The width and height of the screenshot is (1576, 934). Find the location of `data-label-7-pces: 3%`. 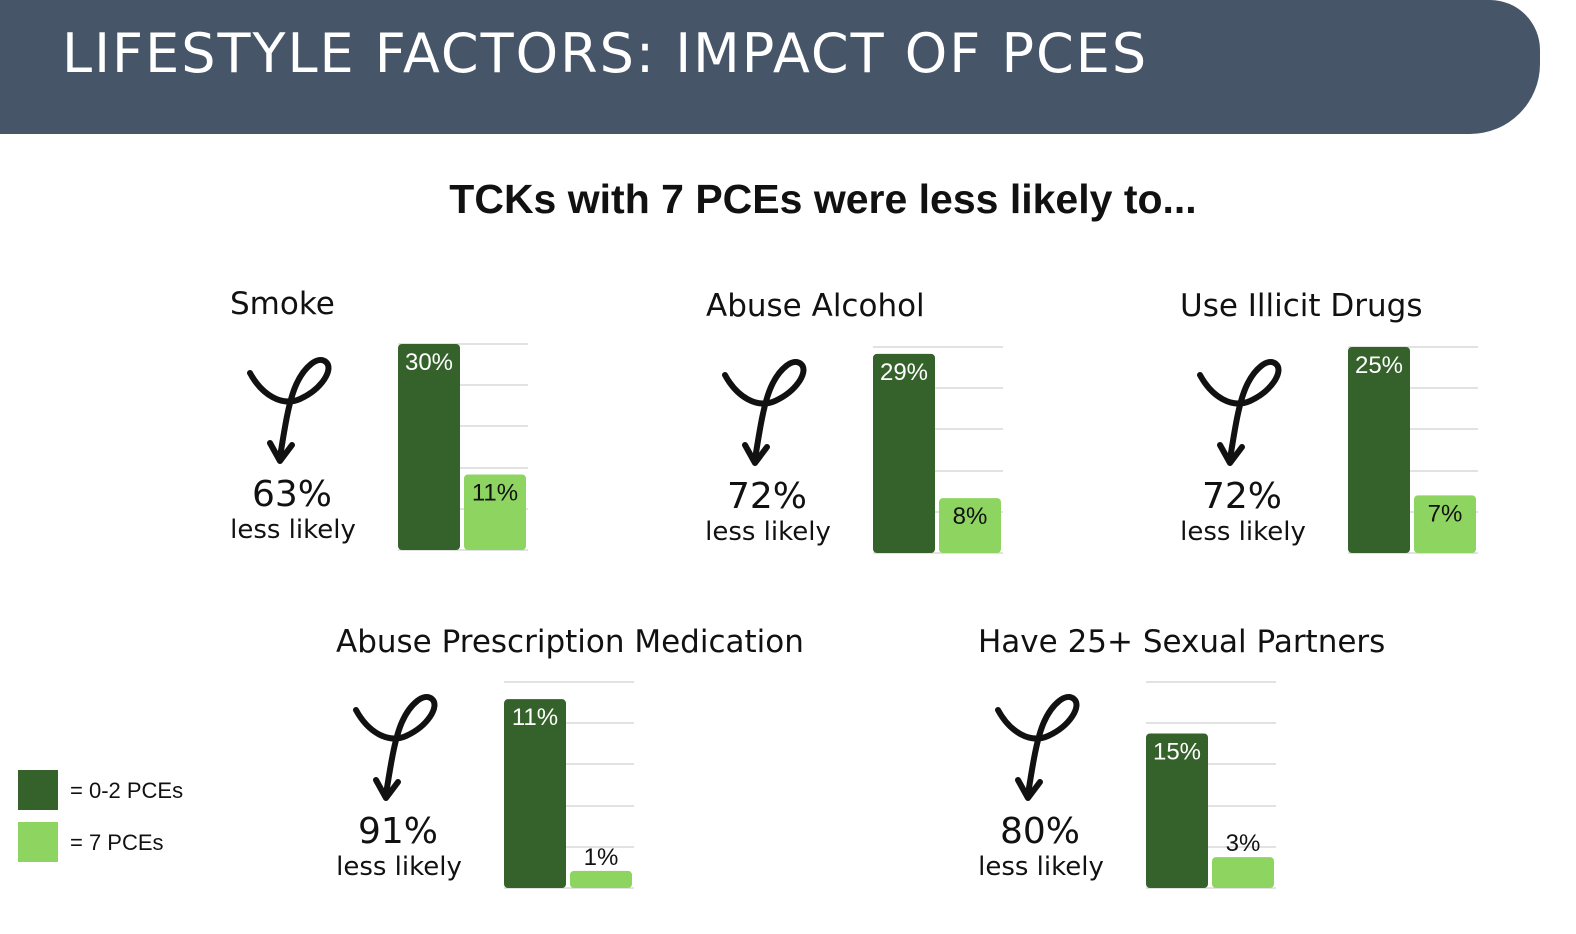

data-label-7-pces: 3% is located at coordinates (1243, 843).